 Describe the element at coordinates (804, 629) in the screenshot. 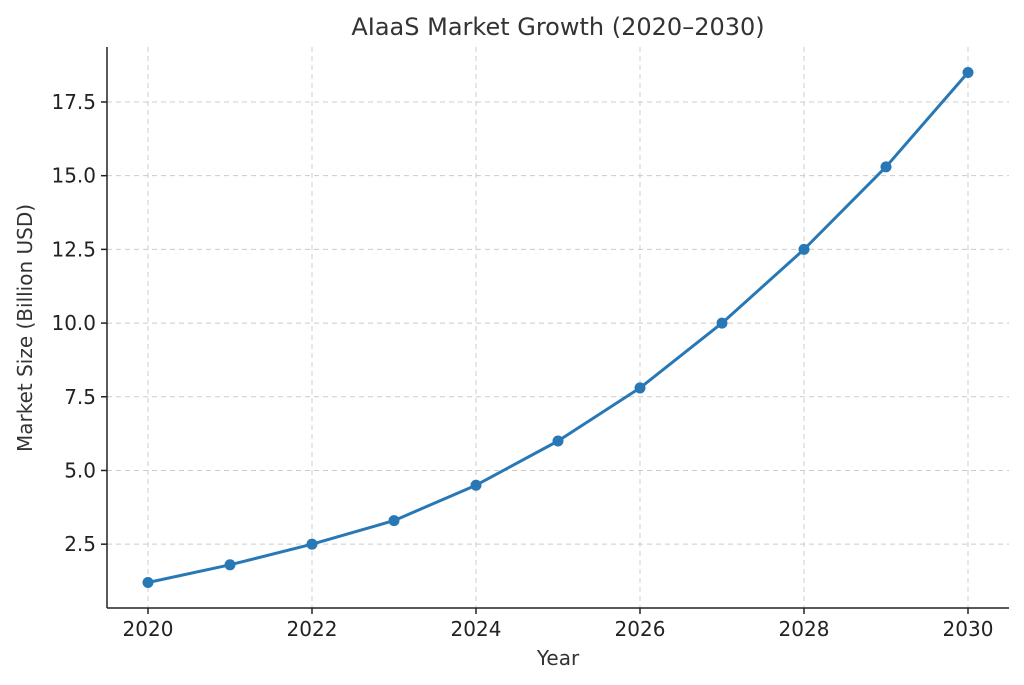

I see `x-tick-label: 2028` at that location.